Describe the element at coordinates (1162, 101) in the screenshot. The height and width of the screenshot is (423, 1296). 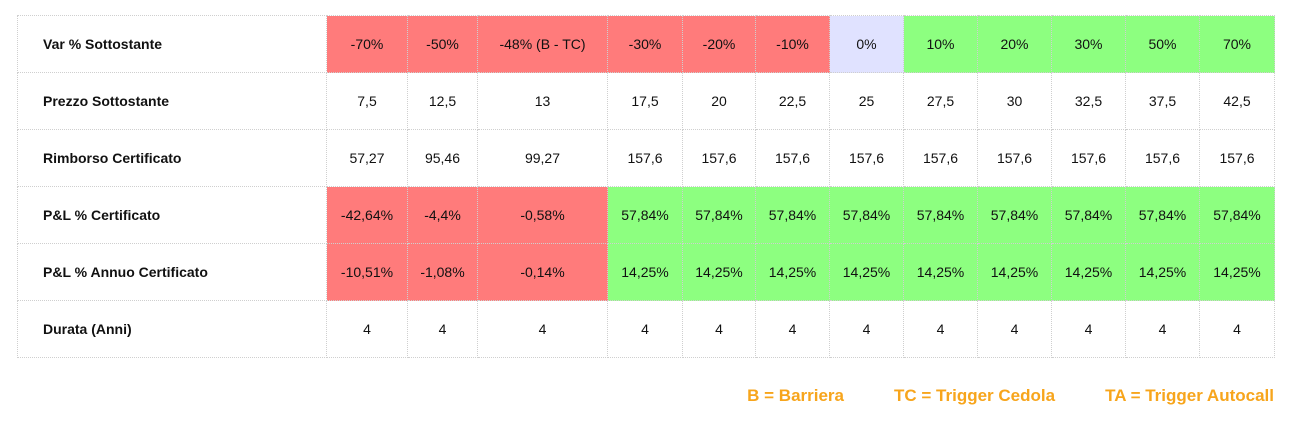
I see `table-cell: 37,5` at that location.